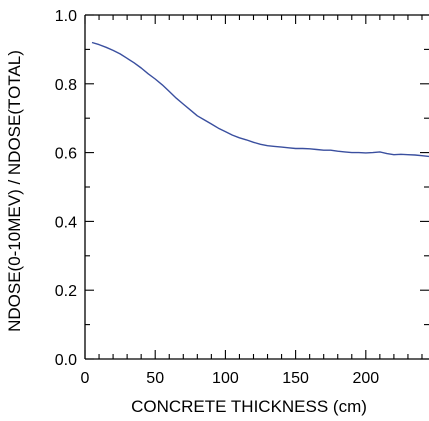 The width and height of the screenshot is (429, 421). Describe the element at coordinates (85, 378) in the screenshot. I see `x-tick-label: 0` at that location.